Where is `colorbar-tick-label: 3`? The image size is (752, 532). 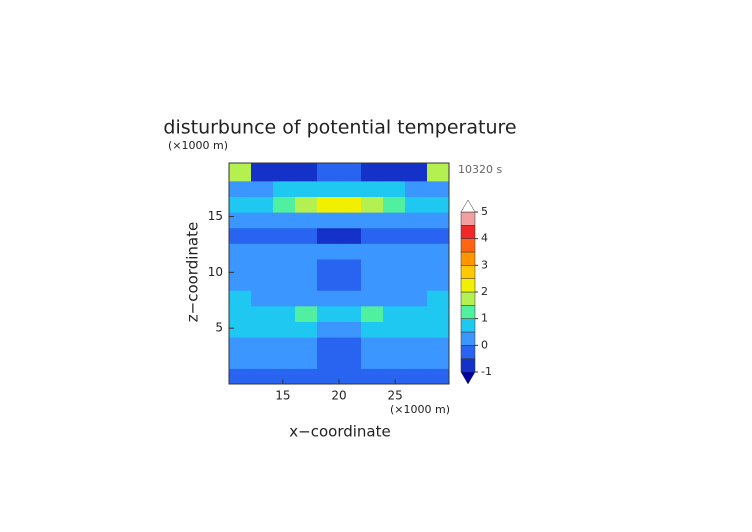
colorbar-tick-label: 3 is located at coordinates (484, 264).